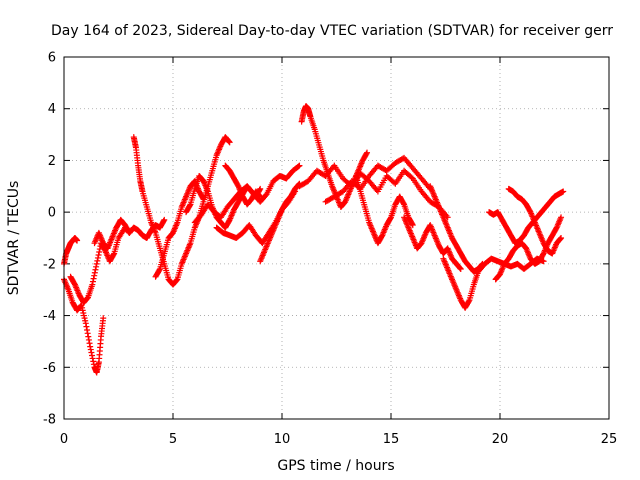 The height and width of the screenshot is (480, 640). What do you see at coordinates (528, 248) in the screenshot?
I see `series-sat-v` at bounding box center [528, 248].